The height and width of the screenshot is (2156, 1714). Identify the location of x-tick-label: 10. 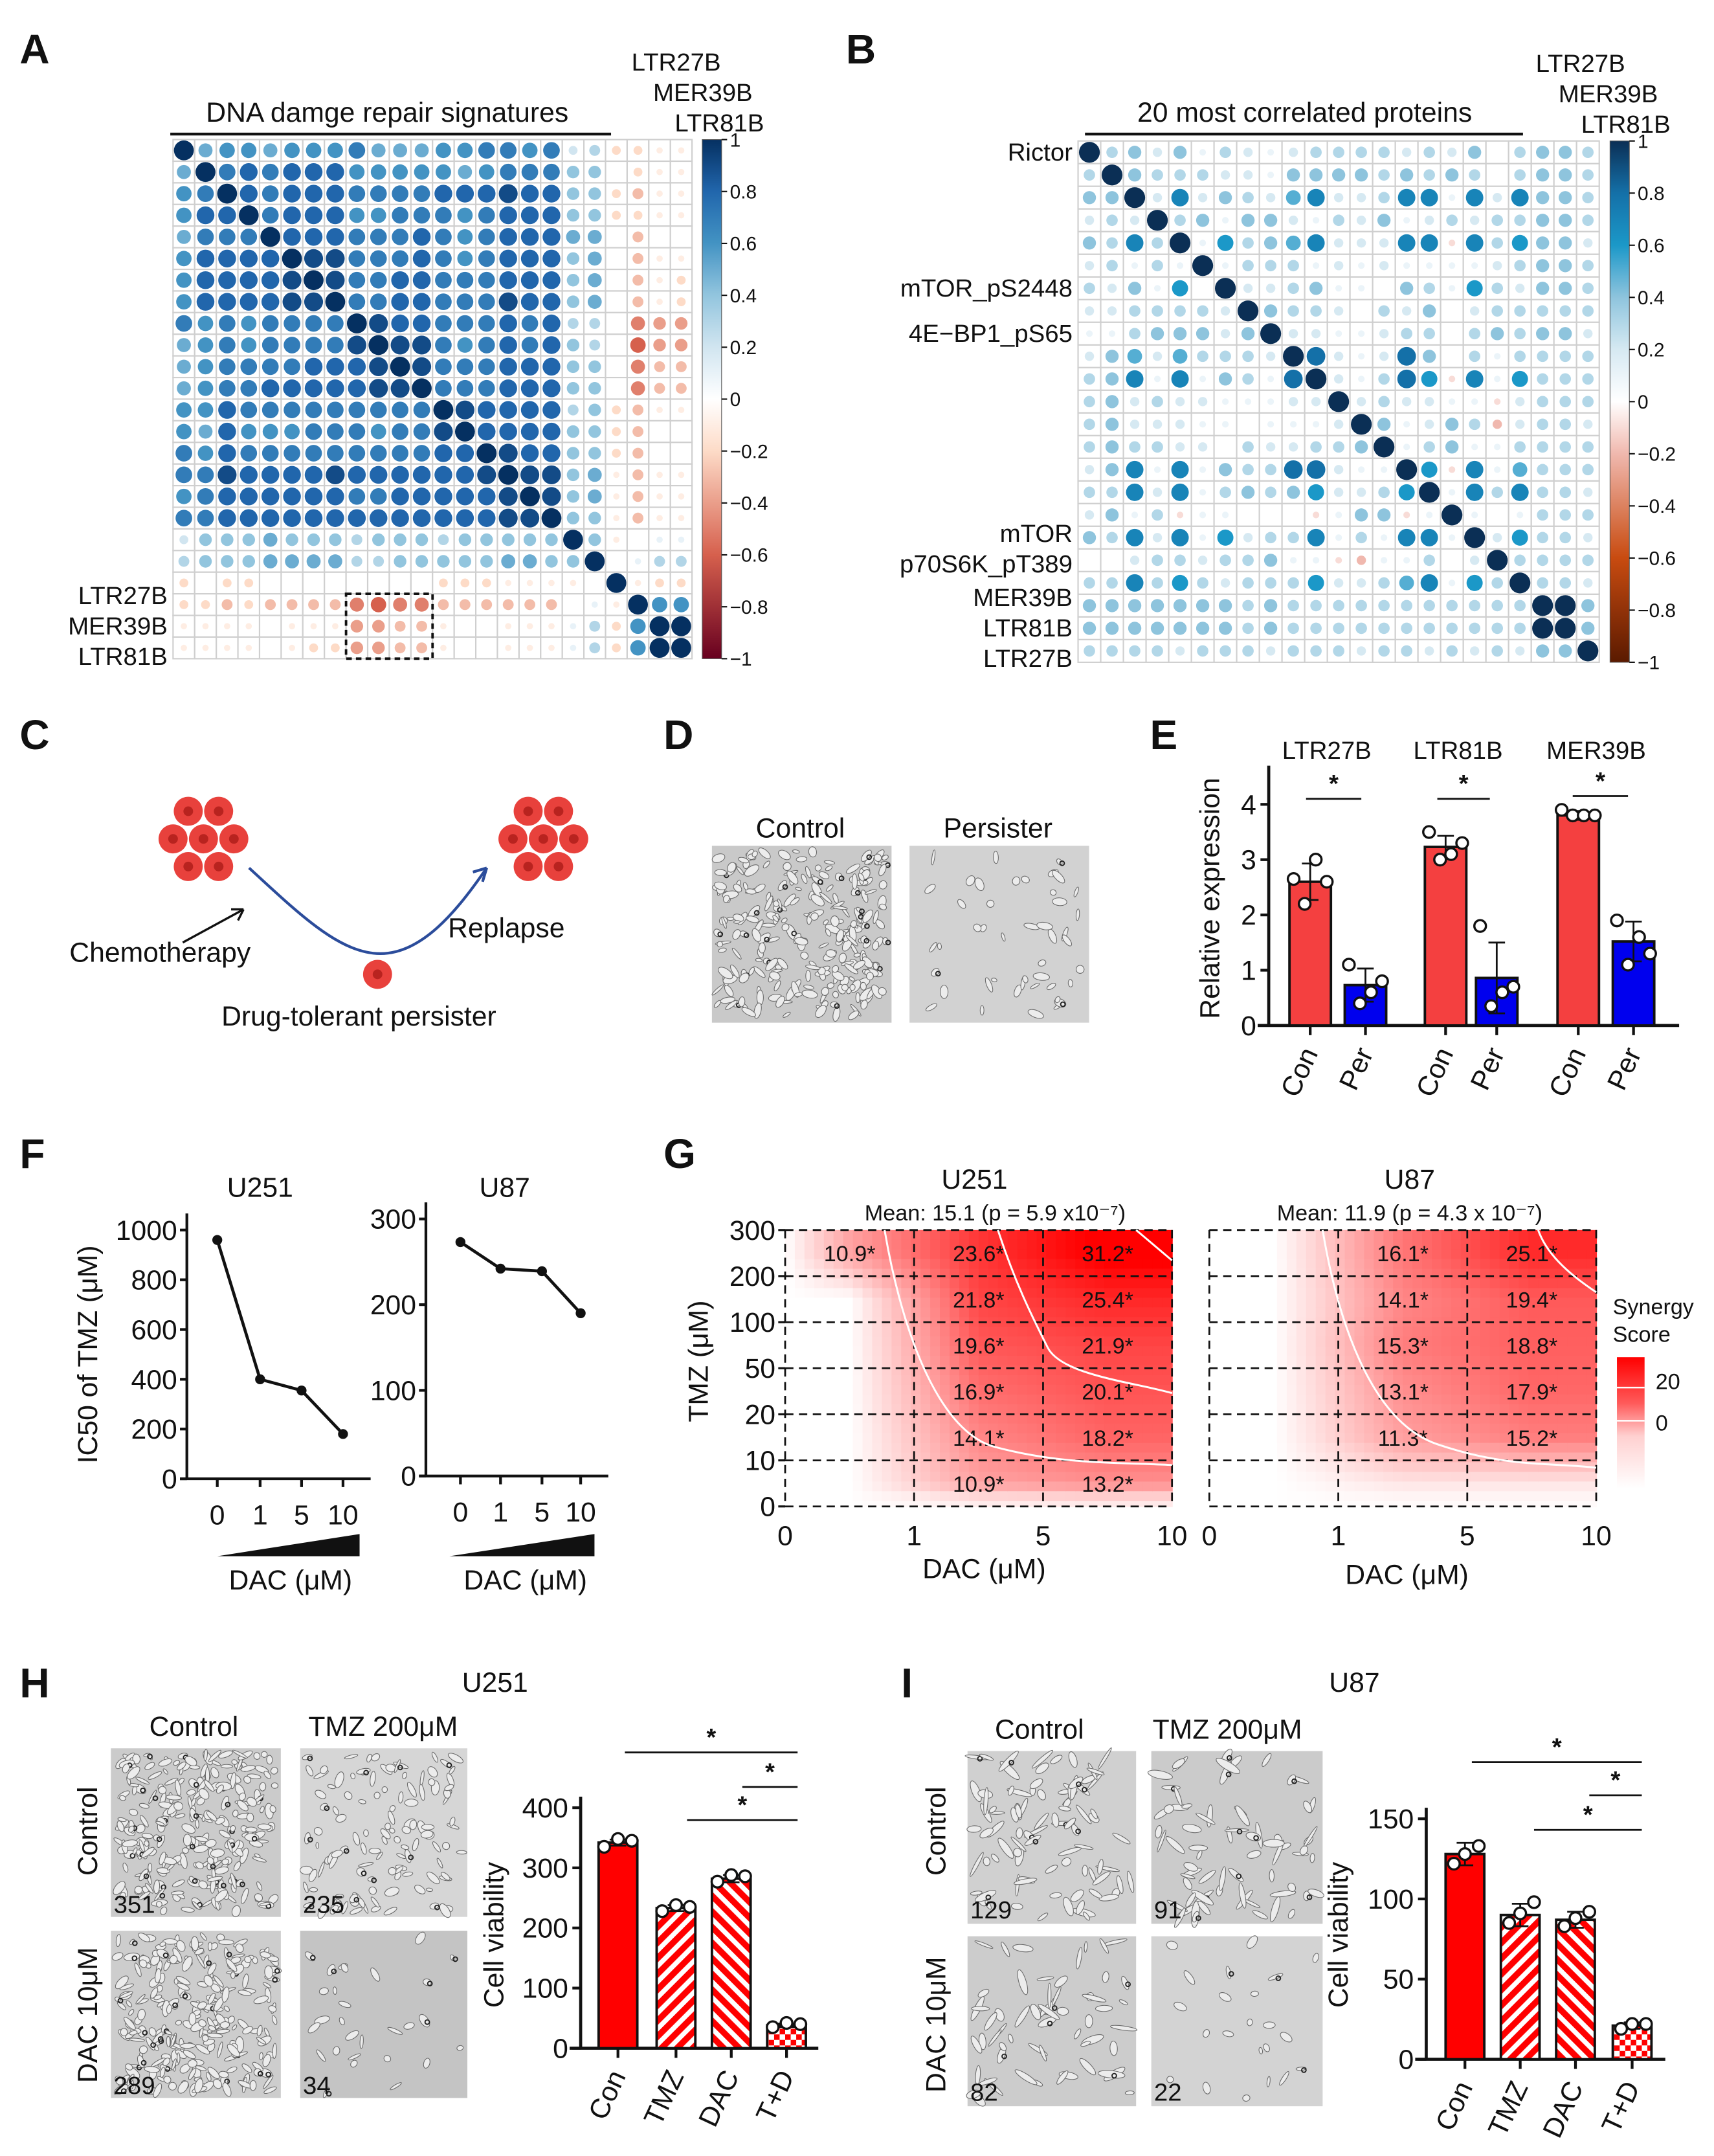
(580, 1512).